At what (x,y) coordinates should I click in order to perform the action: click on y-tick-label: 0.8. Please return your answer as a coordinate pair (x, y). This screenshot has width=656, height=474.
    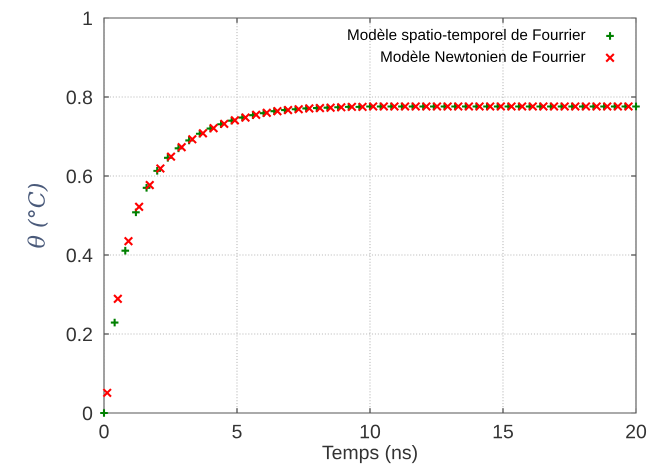
    Looking at the image, I should click on (79, 97).